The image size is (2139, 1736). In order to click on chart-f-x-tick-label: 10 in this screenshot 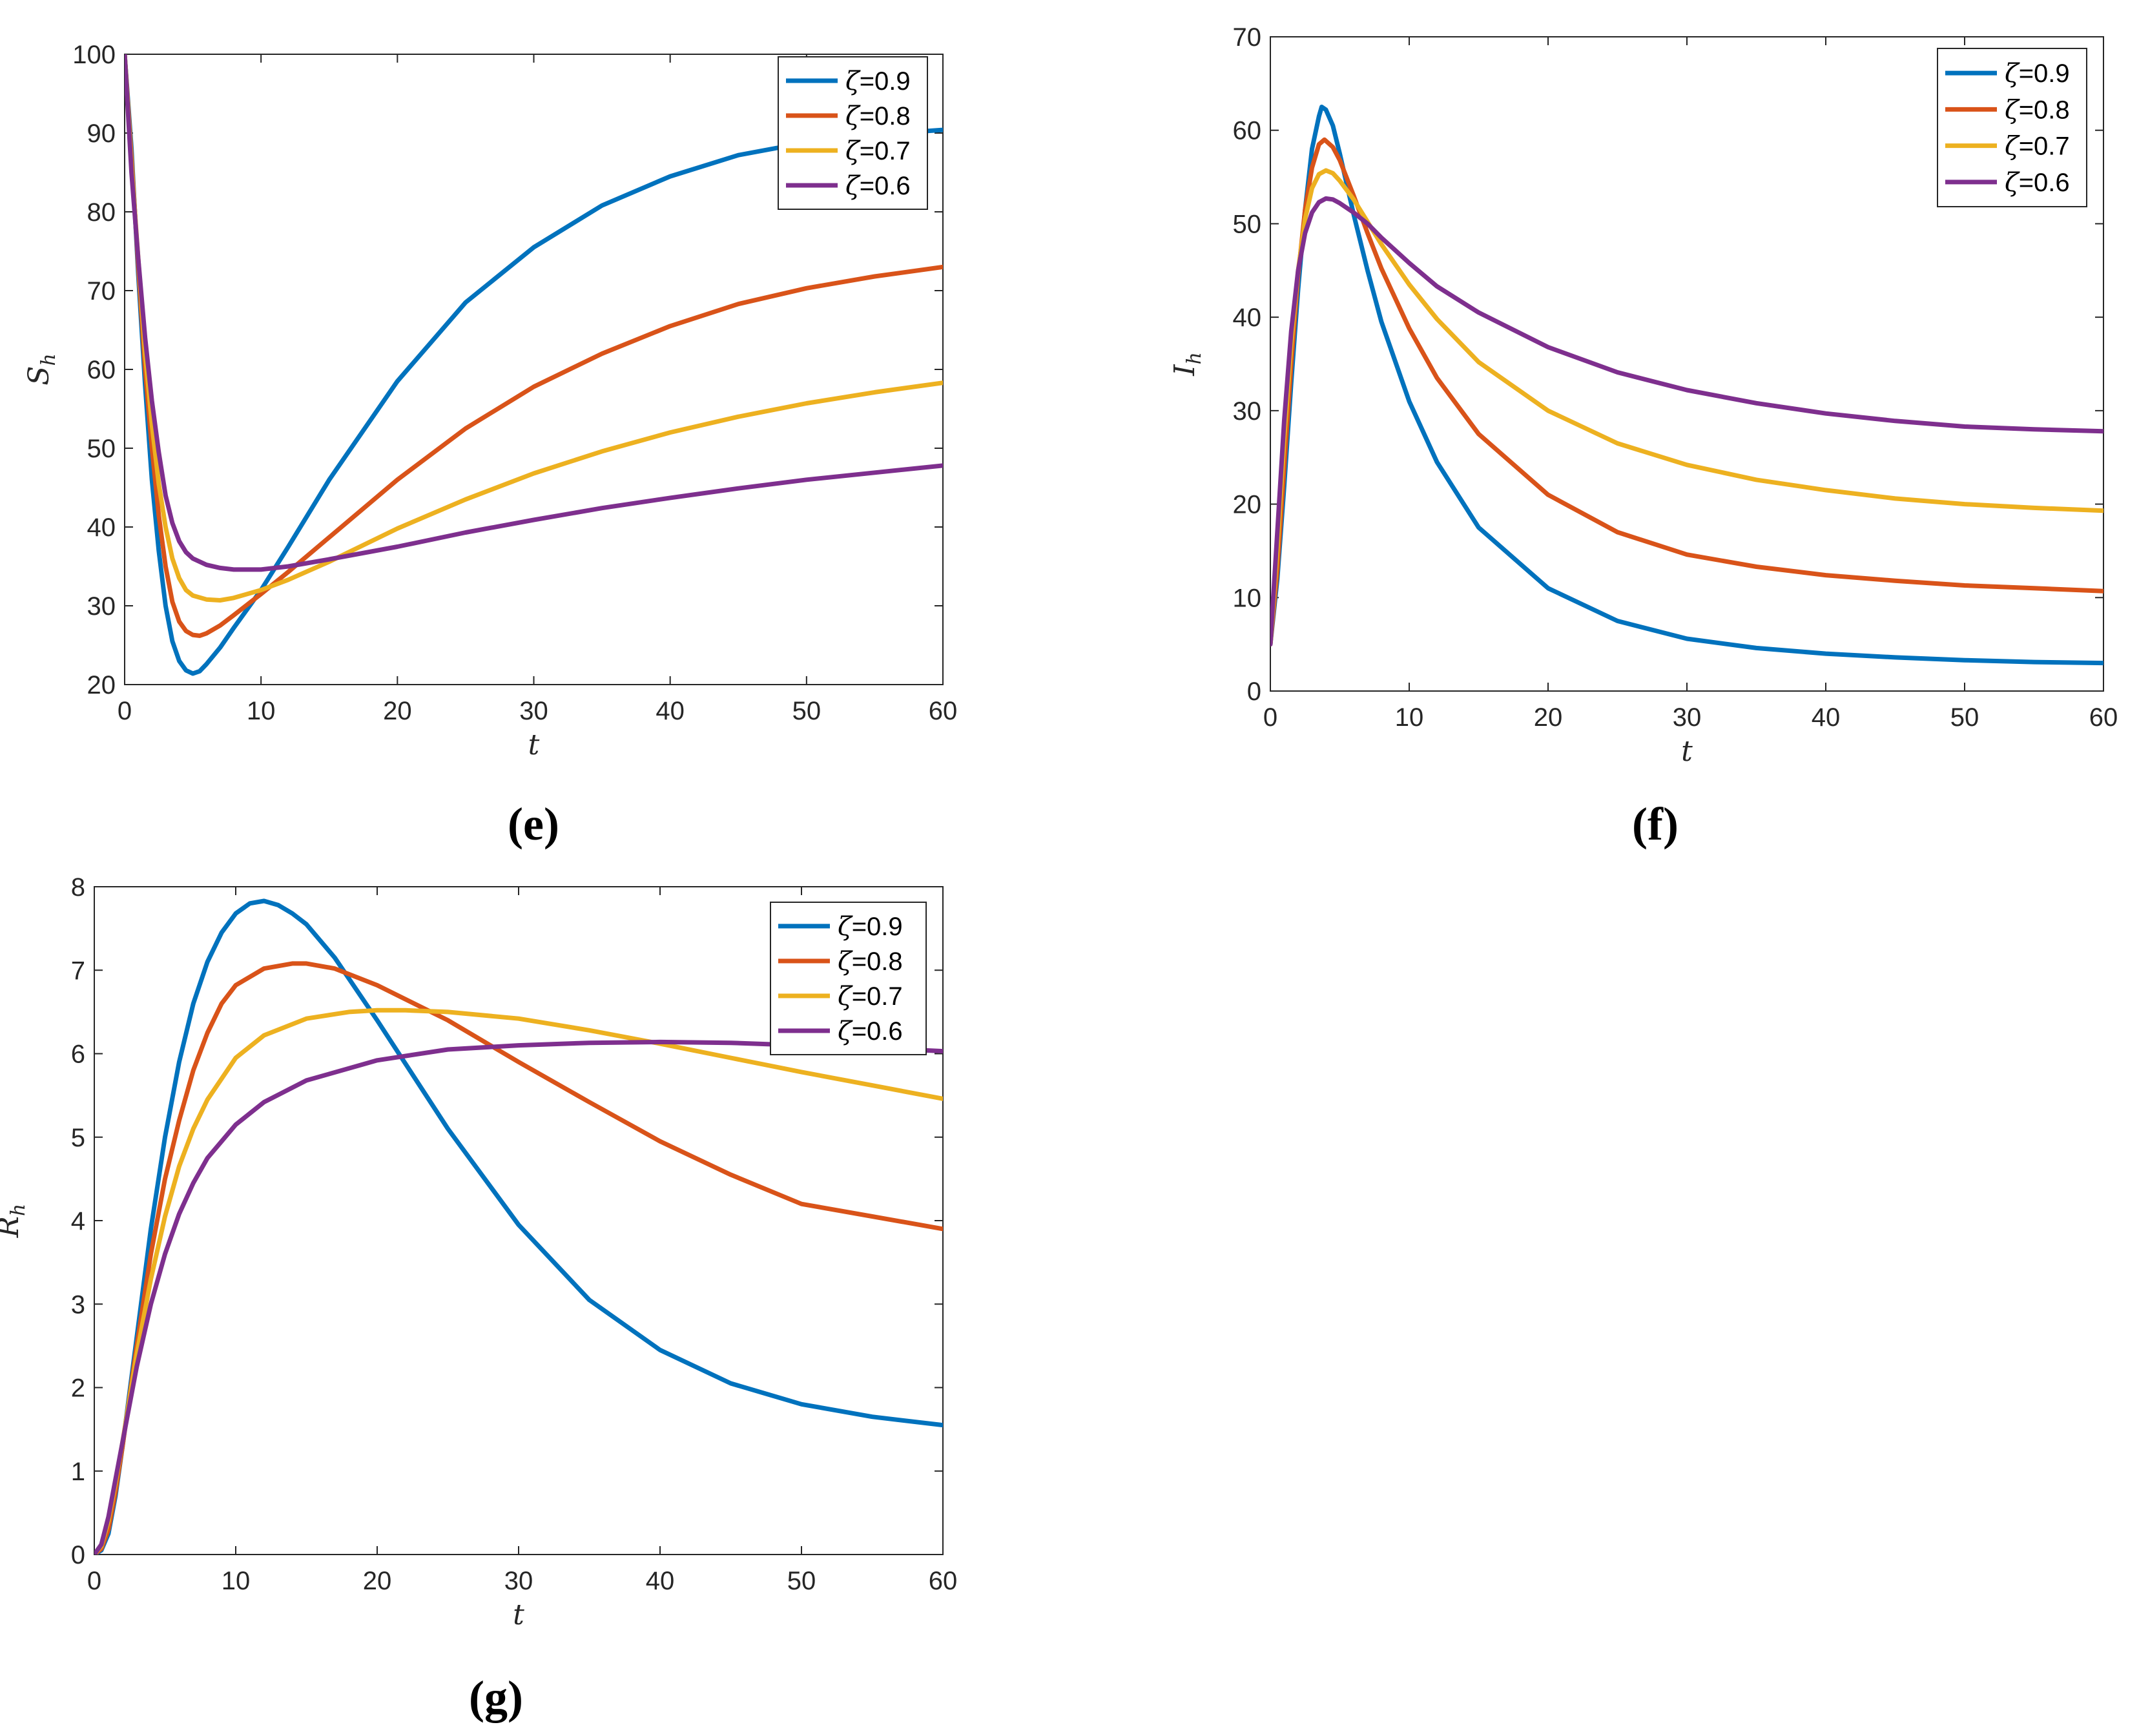, I will do `click(1409, 718)`.